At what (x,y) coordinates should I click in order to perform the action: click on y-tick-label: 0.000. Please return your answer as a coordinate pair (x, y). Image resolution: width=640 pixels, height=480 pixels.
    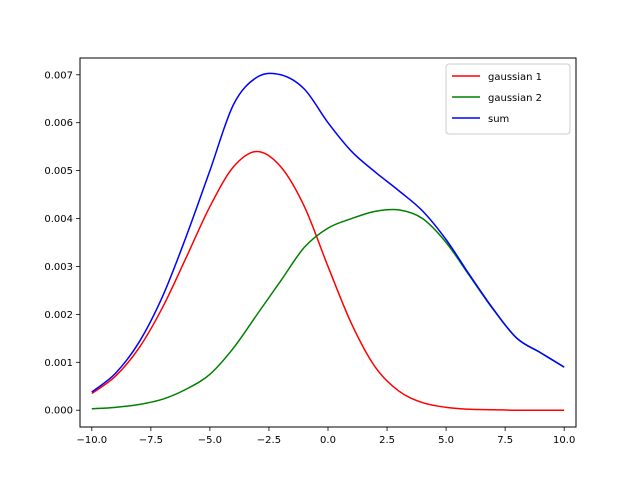
    Looking at the image, I should click on (58, 411).